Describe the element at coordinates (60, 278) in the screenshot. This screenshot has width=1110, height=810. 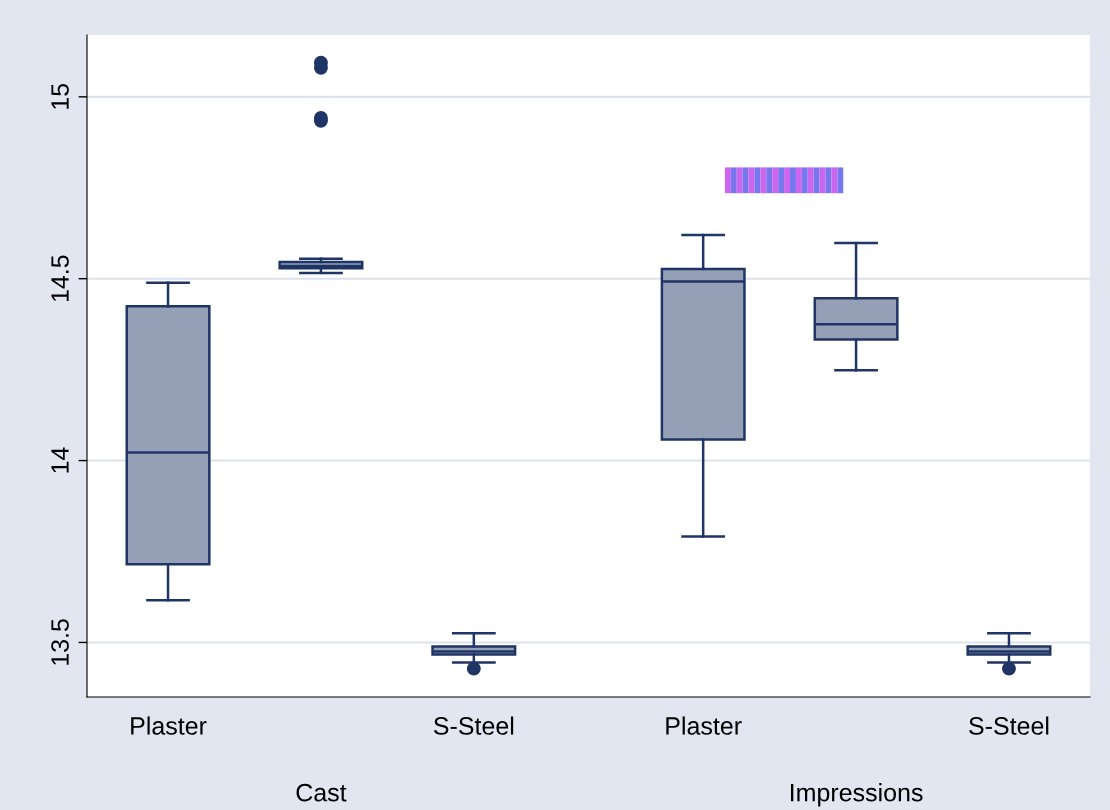
I see `y-tick-label: 14.5` at that location.